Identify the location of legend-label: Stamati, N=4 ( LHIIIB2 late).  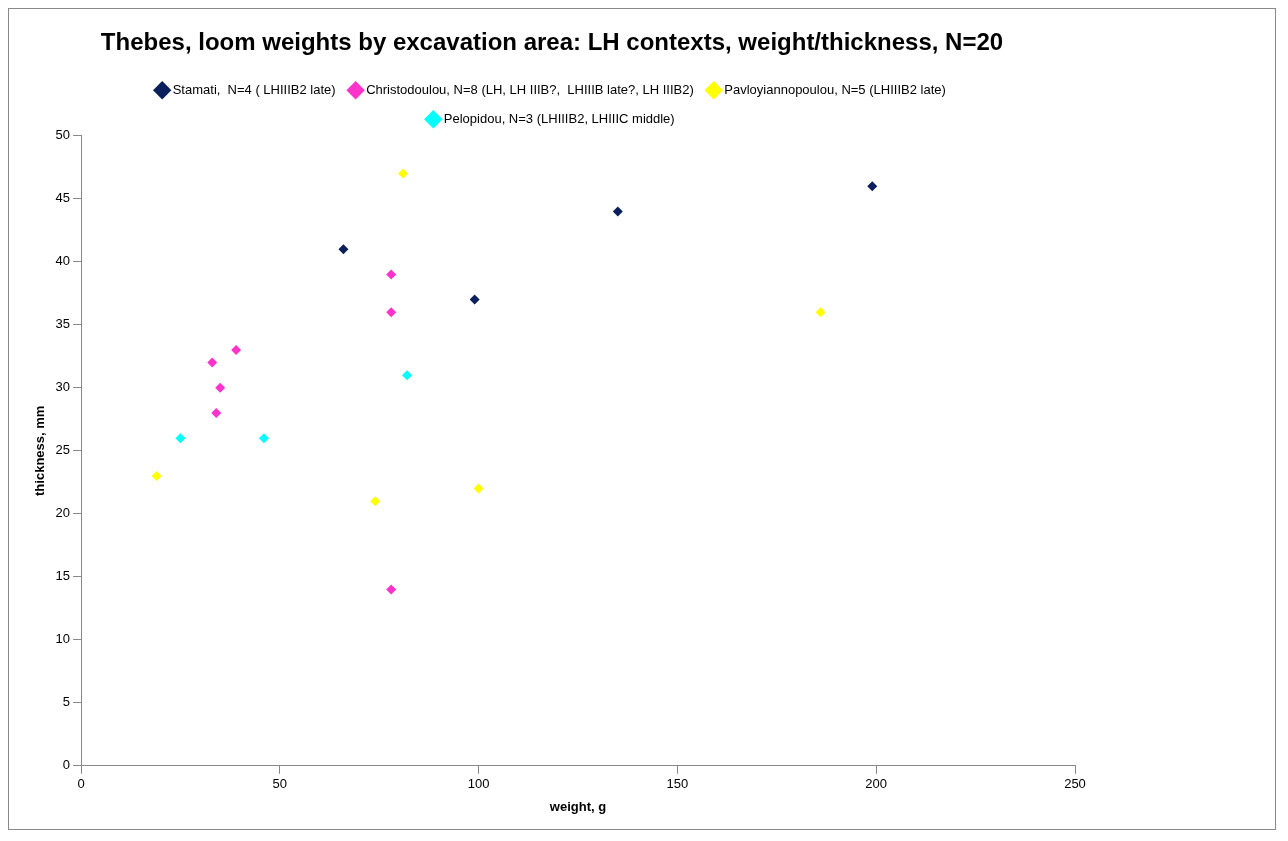
(254, 89).